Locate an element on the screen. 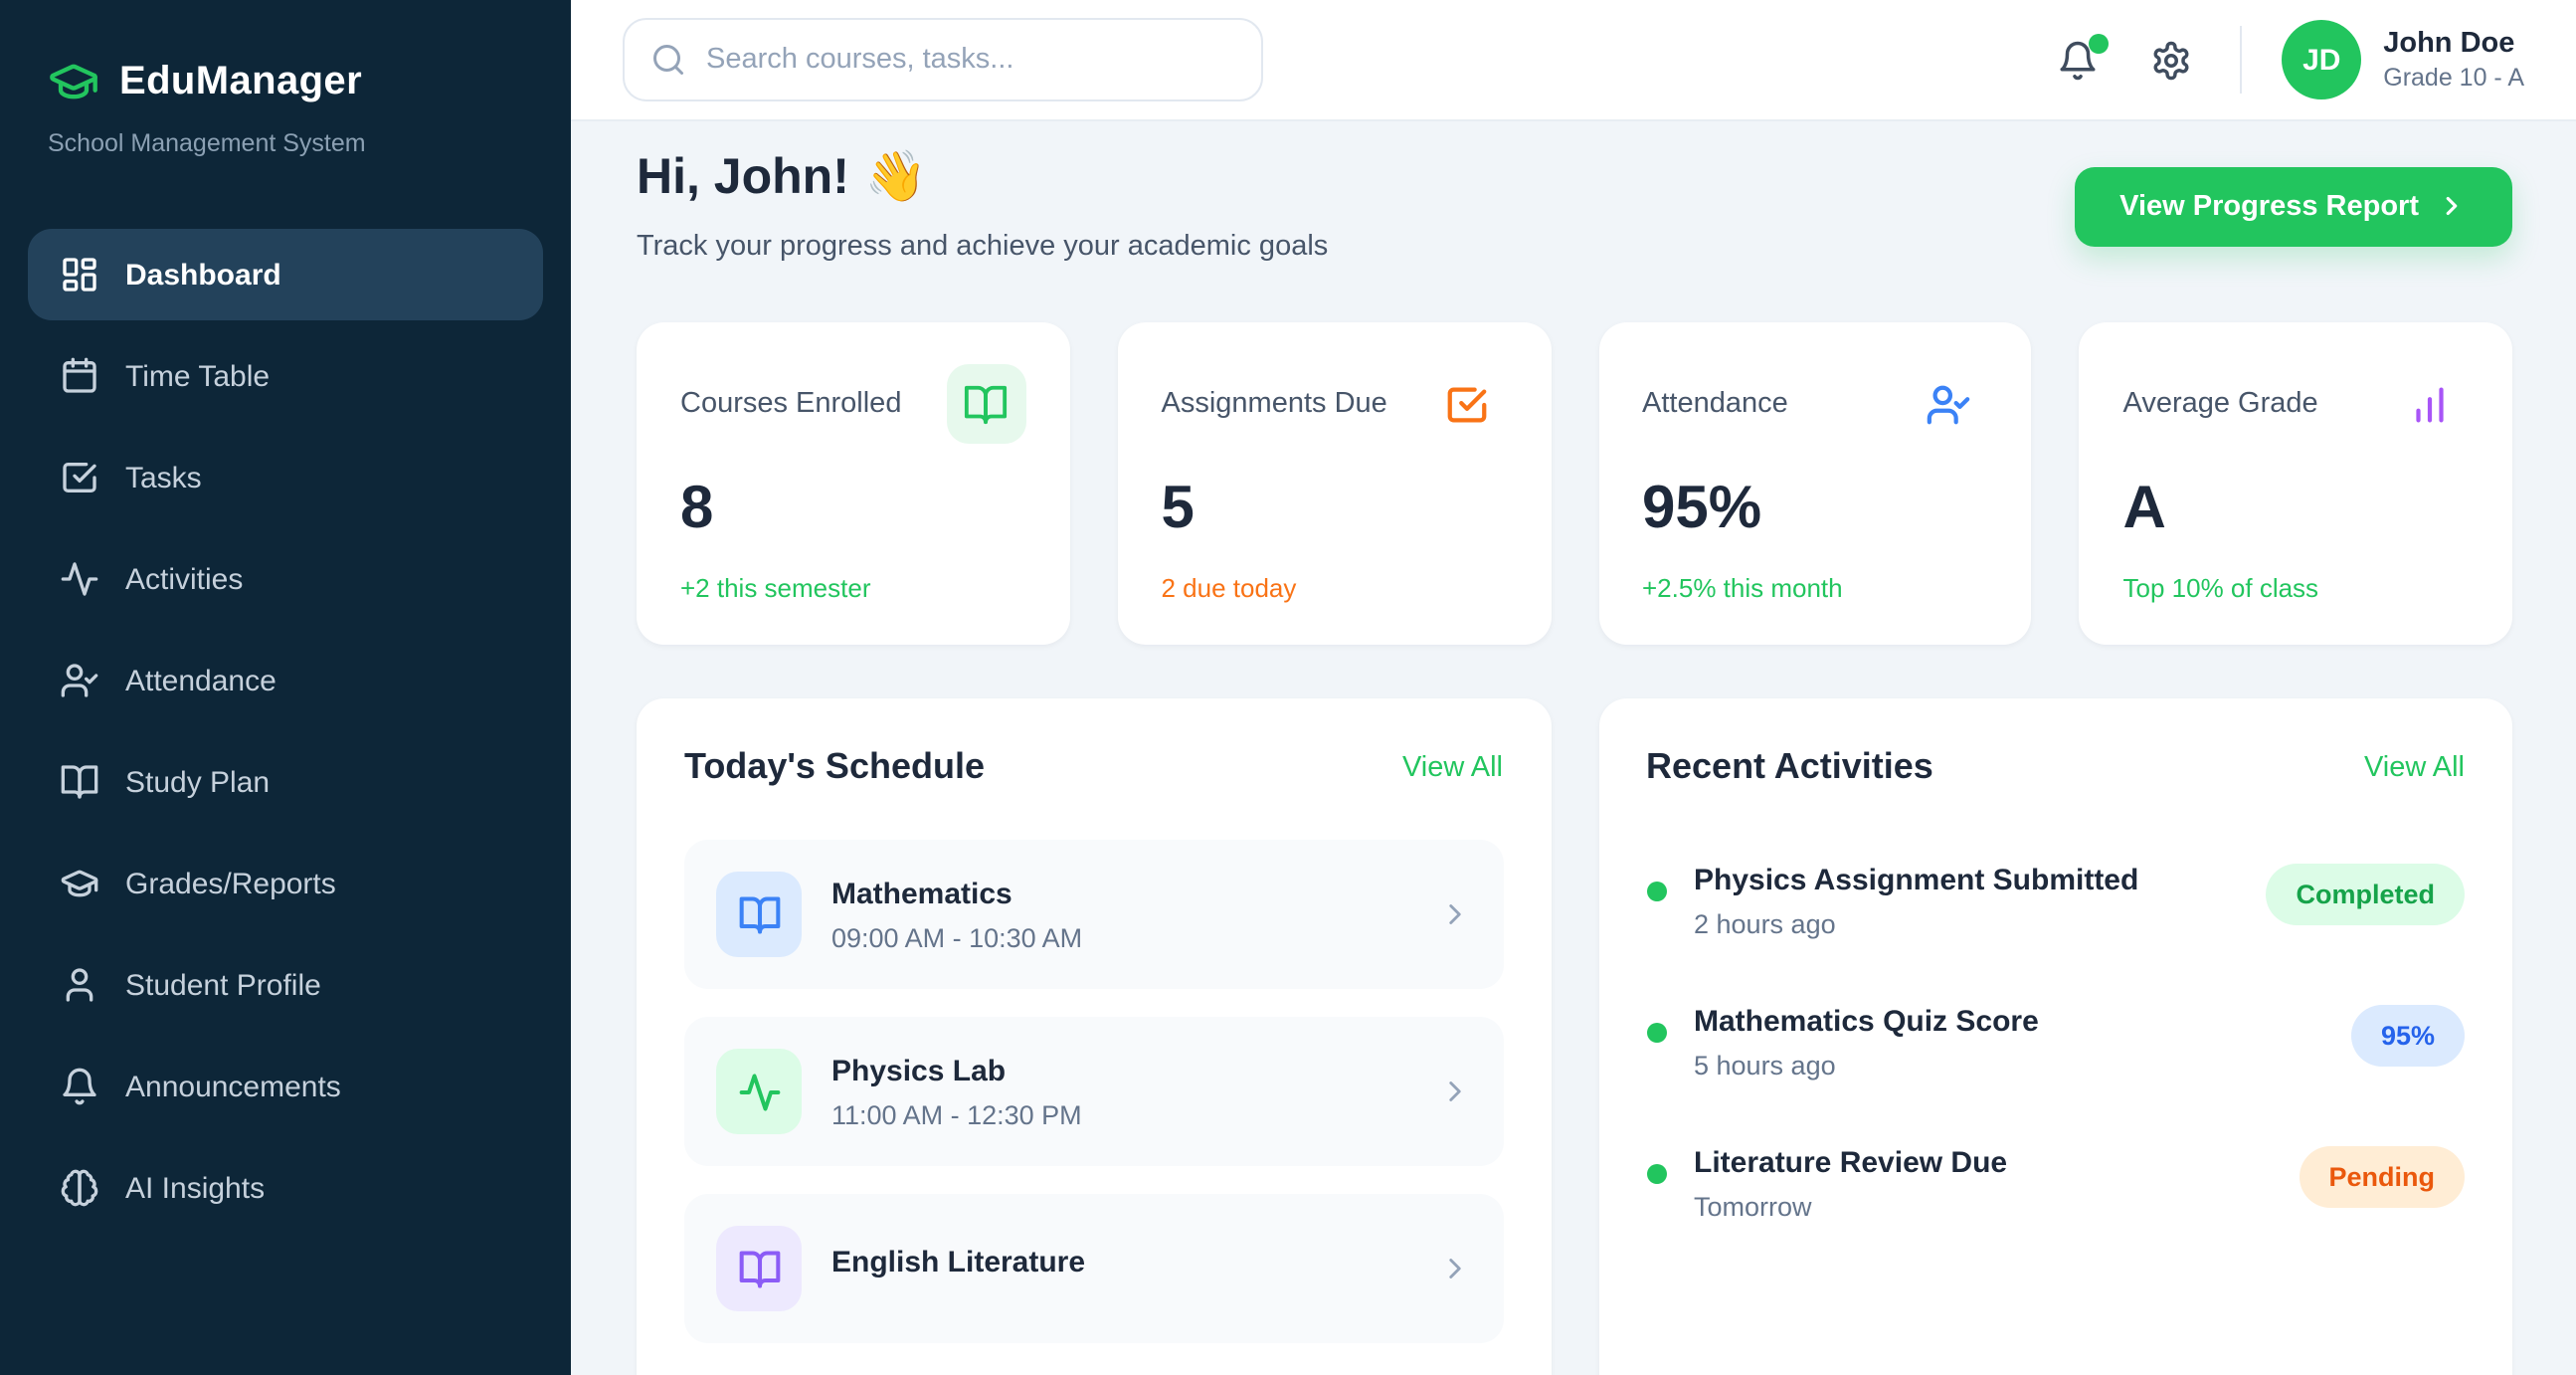 The height and width of the screenshot is (1375, 2576). sidebar-item-attendance: Attendance is located at coordinates (285, 680).